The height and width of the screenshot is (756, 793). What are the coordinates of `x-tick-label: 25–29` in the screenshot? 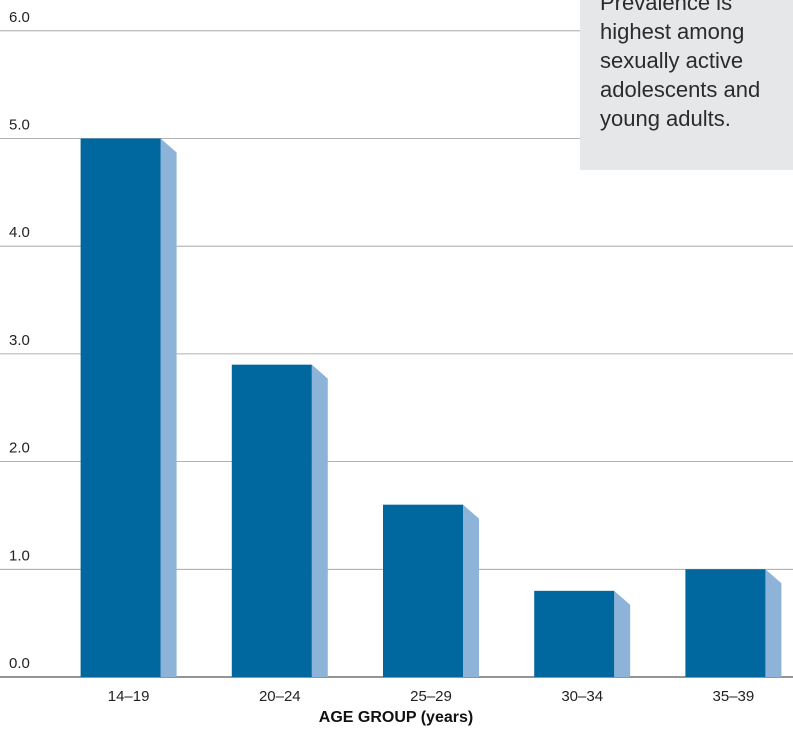 It's located at (431, 696).